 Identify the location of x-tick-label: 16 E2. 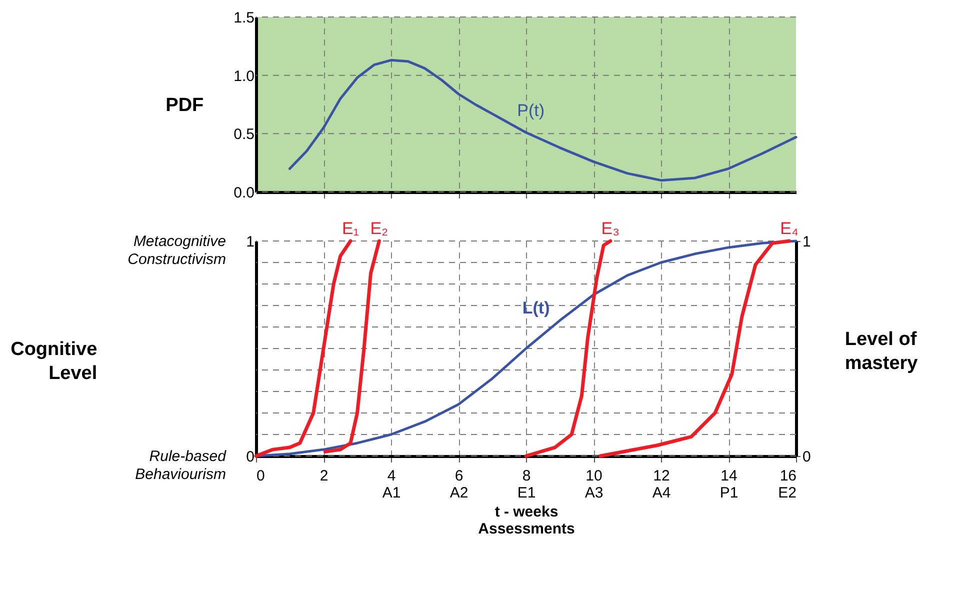
(787, 485).